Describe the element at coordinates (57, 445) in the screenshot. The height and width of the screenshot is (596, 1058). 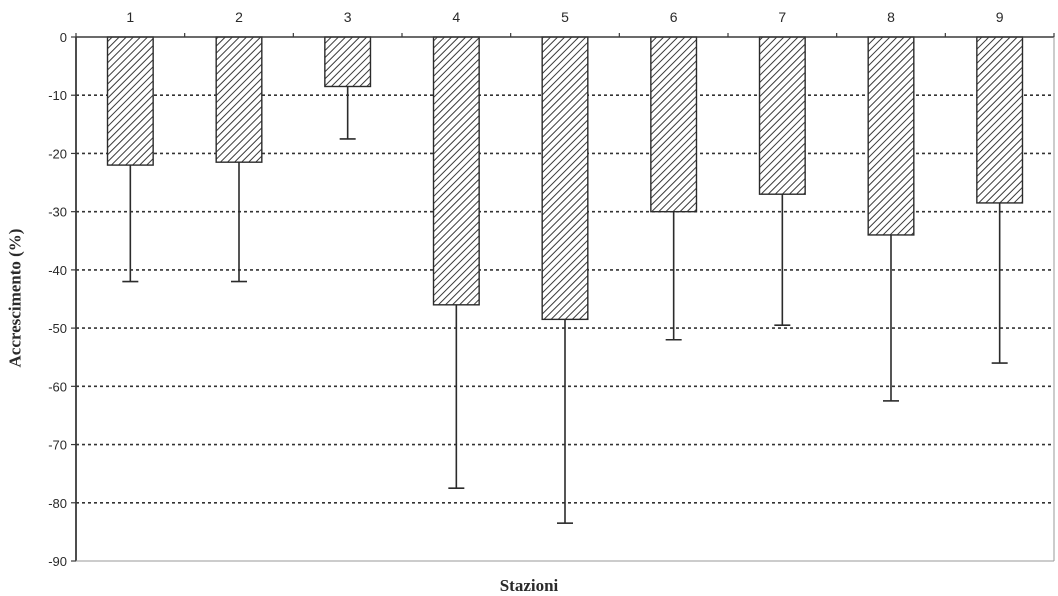
I see `y-tick-label: -70` at that location.